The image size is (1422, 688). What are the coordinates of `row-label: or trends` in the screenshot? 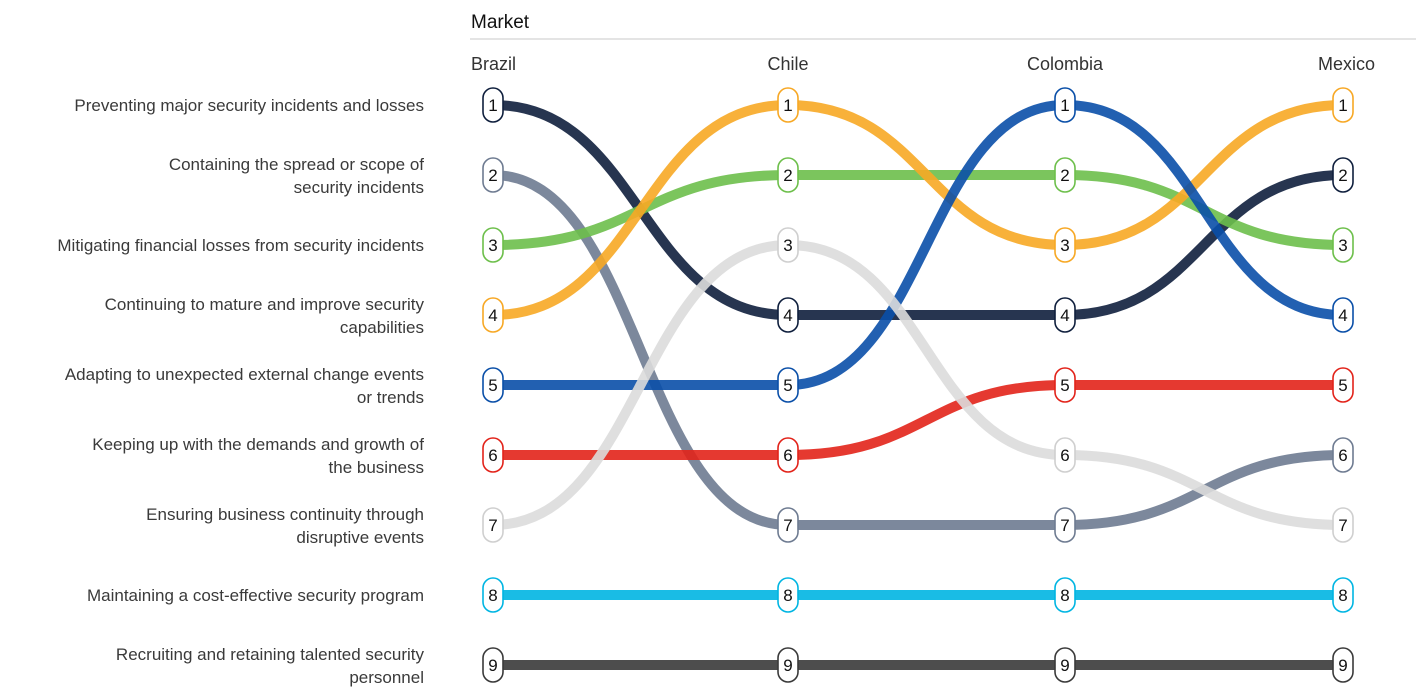 It's located at (390, 397).